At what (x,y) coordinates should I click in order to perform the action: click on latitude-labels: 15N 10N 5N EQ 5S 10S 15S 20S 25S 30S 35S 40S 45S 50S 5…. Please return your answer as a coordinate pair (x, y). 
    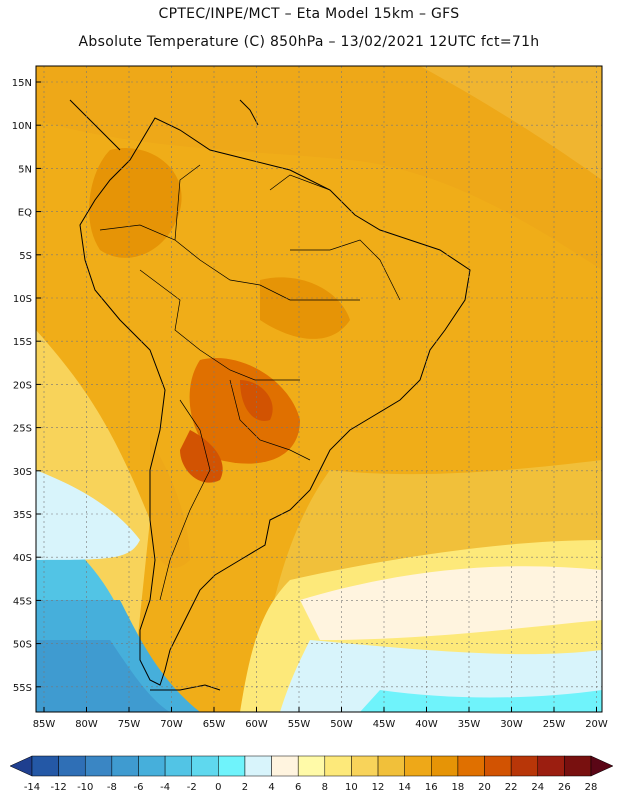
    Looking at the image, I should click on (26, 386).